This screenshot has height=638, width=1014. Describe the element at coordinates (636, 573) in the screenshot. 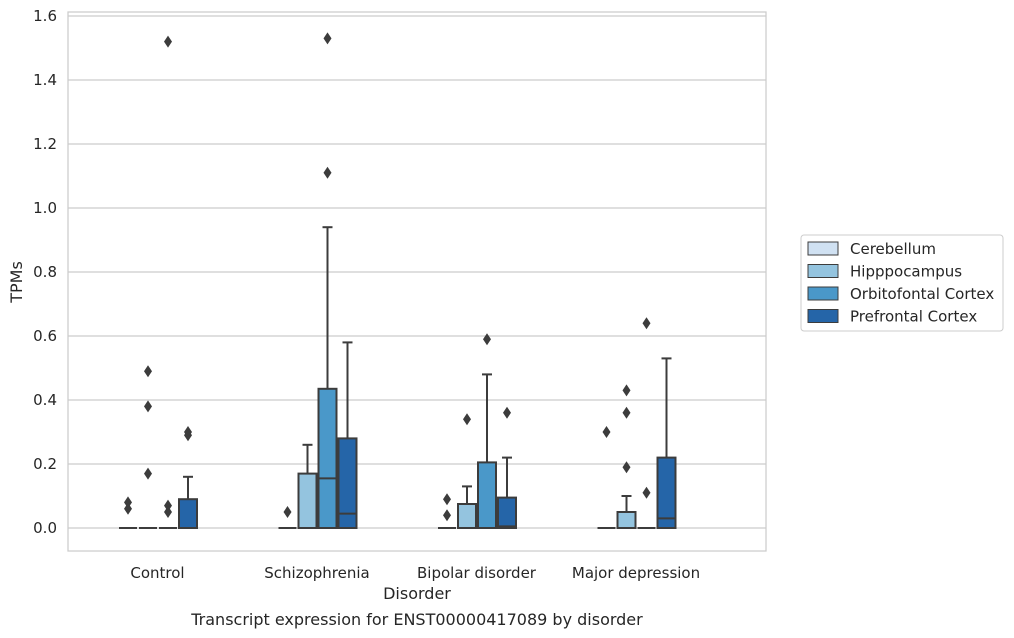

I see `x-tick-label: Major depression` at that location.